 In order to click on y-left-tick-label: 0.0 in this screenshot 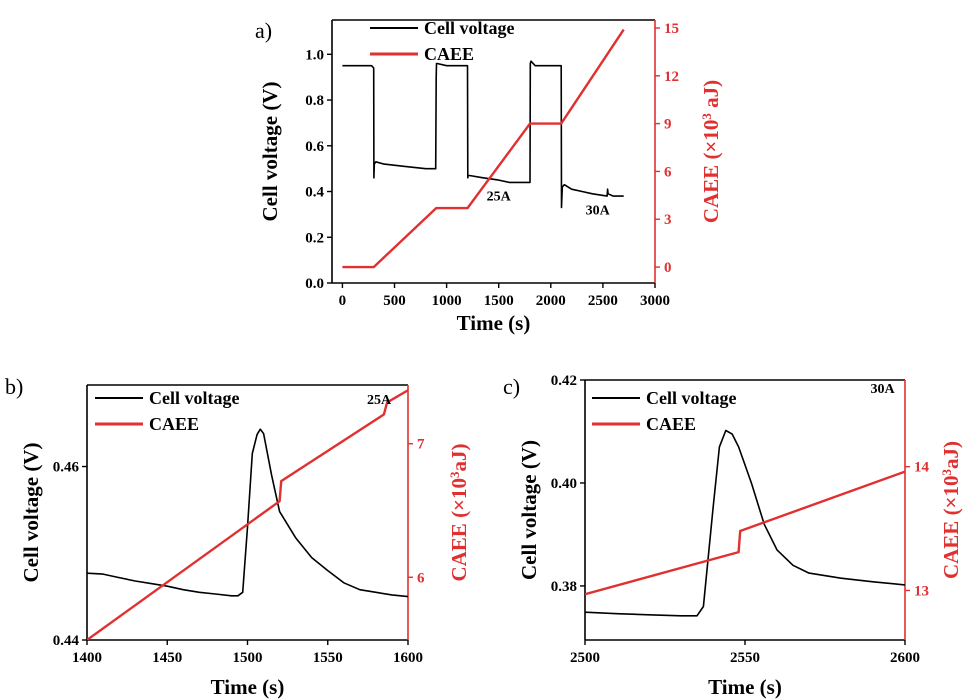, I will do `click(314, 284)`.